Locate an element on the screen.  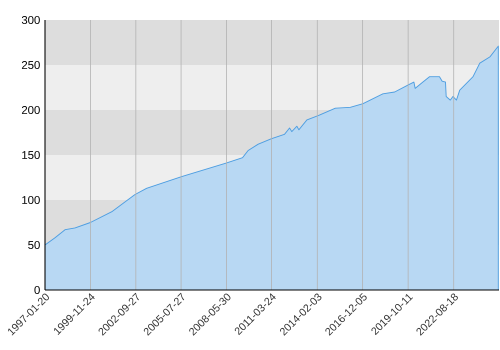
y-tick-label: 200 is located at coordinates (31, 110).